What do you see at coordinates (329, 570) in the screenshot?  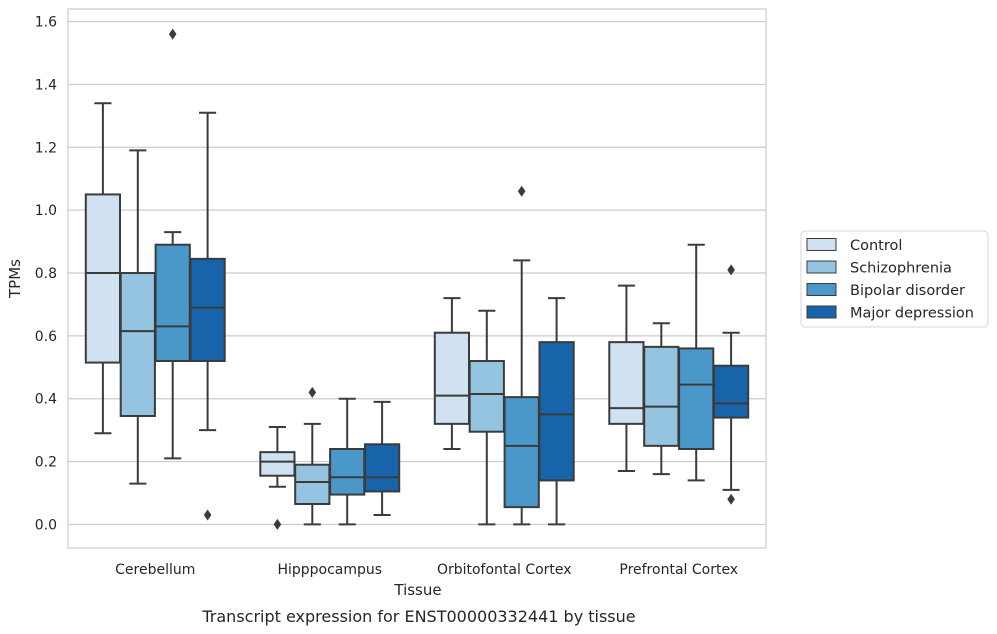 I see `x-tick-label: Hipppocampus` at bounding box center [329, 570].